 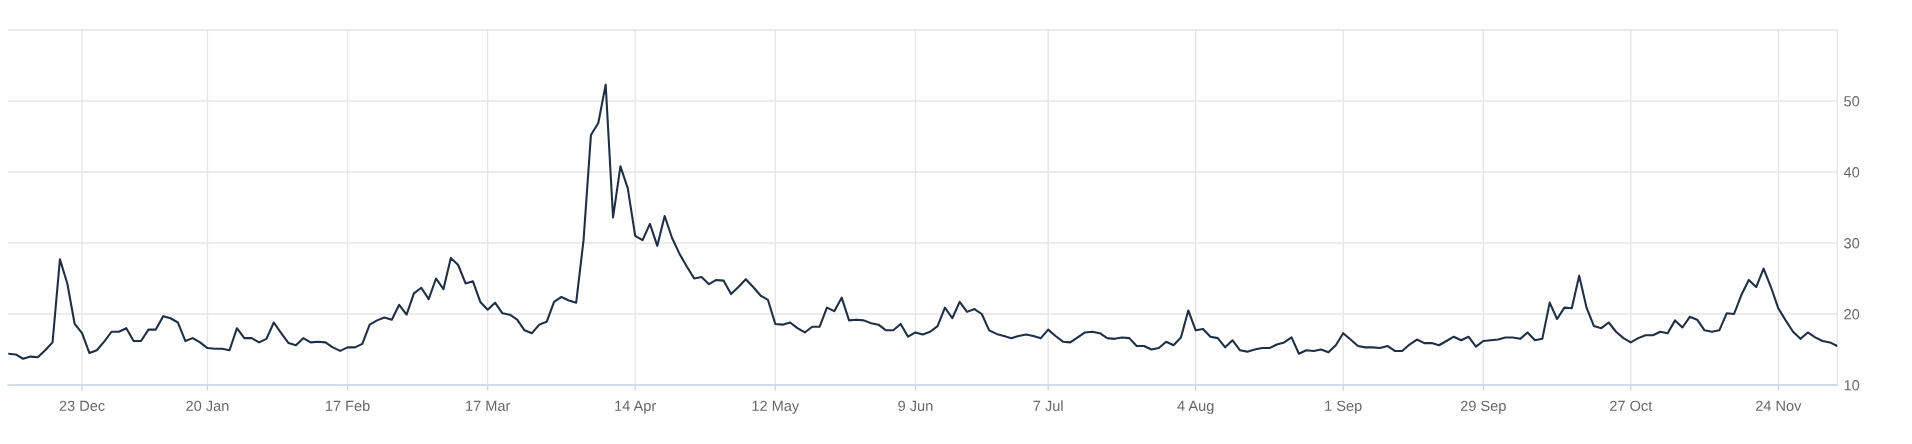 What do you see at coordinates (636, 407) in the screenshot?
I see `x-tick-label: 14 Apr` at bounding box center [636, 407].